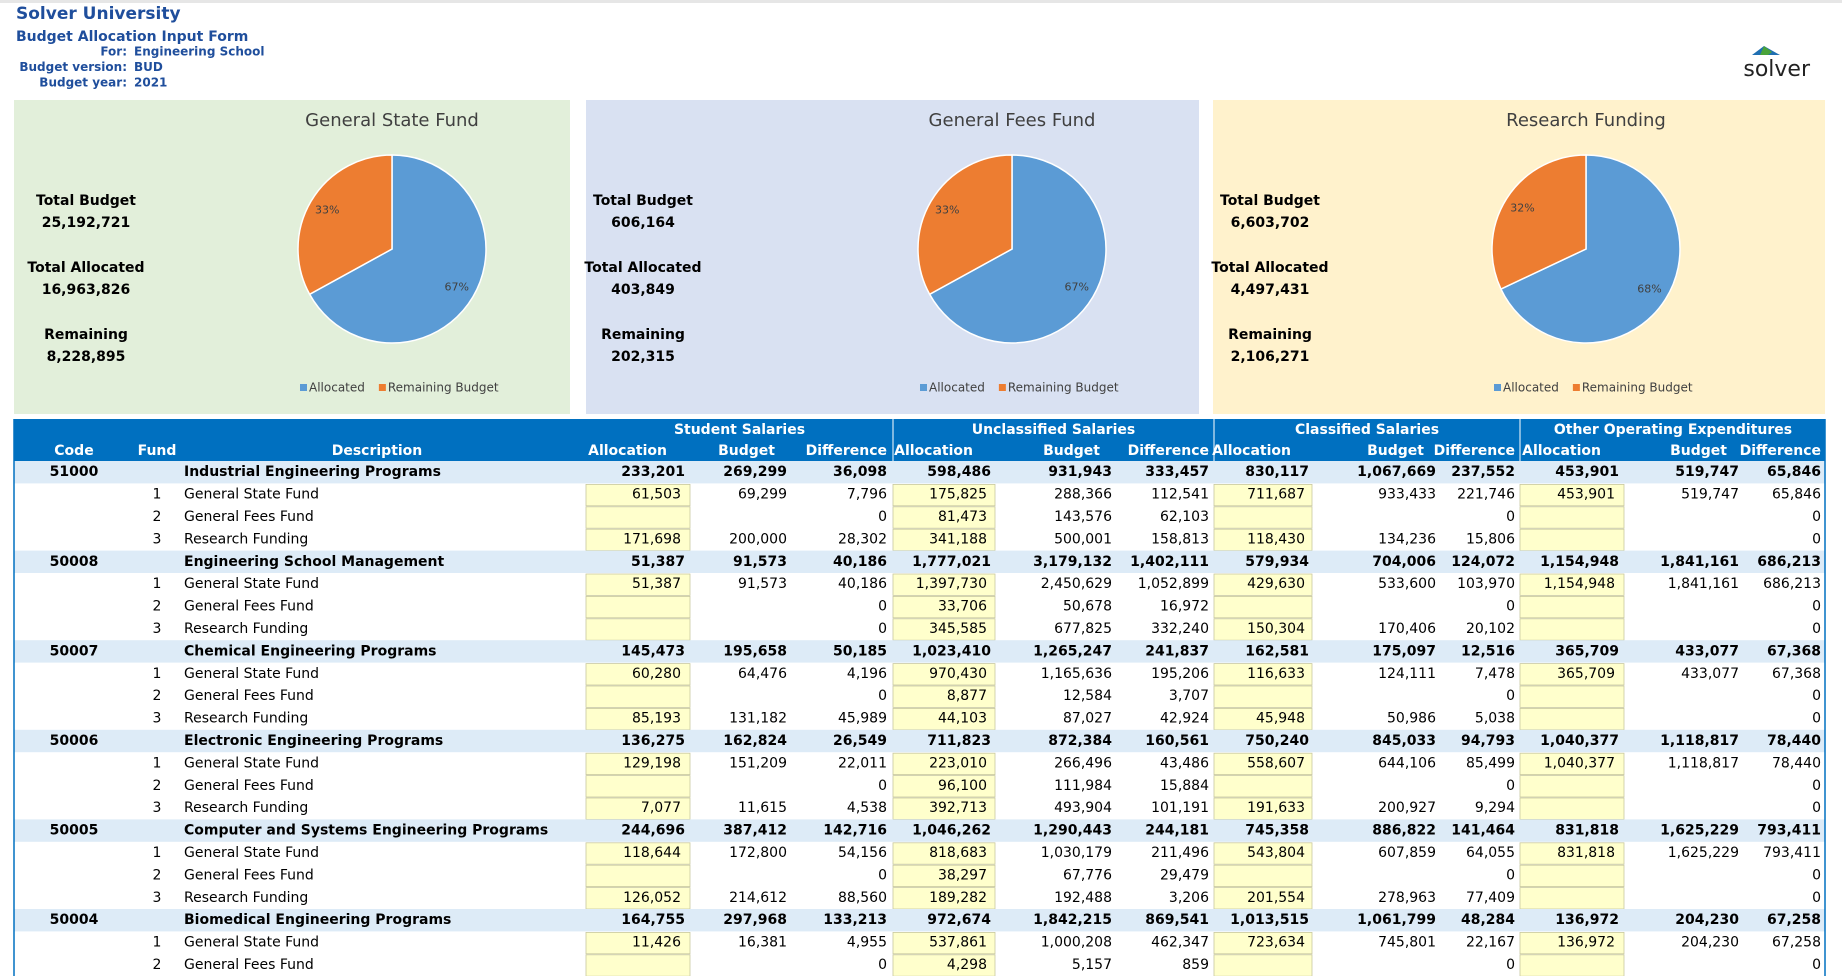 The image size is (1842, 976). What do you see at coordinates (1586, 120) in the screenshot?
I see `chart-title: Research Funding` at bounding box center [1586, 120].